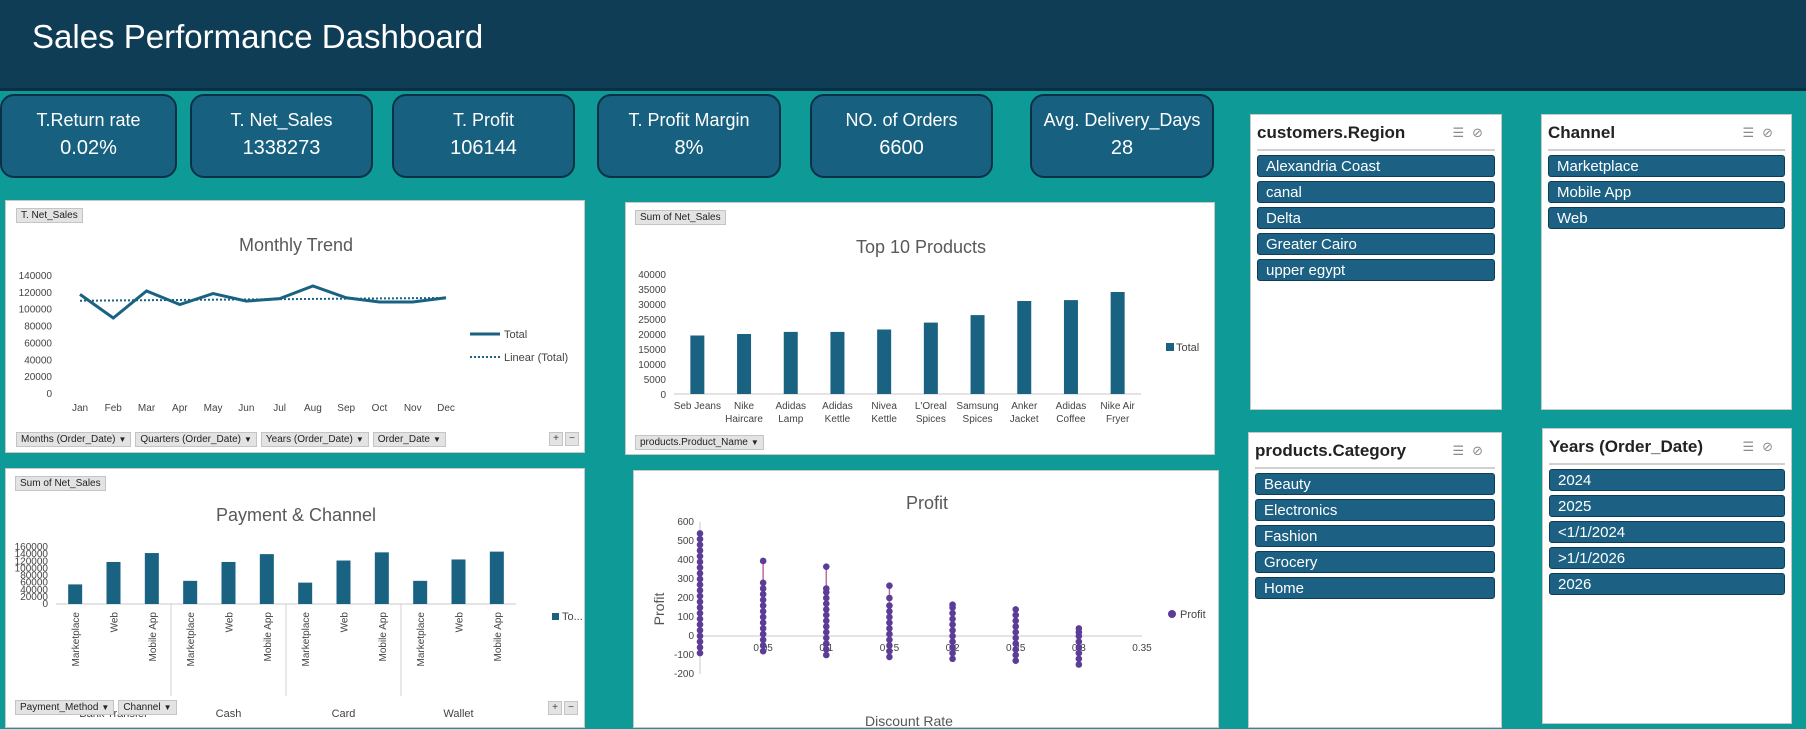 This screenshot has height=729, width=1806. I want to click on slicer-item-beauty: Beauty, so click(1375, 484).